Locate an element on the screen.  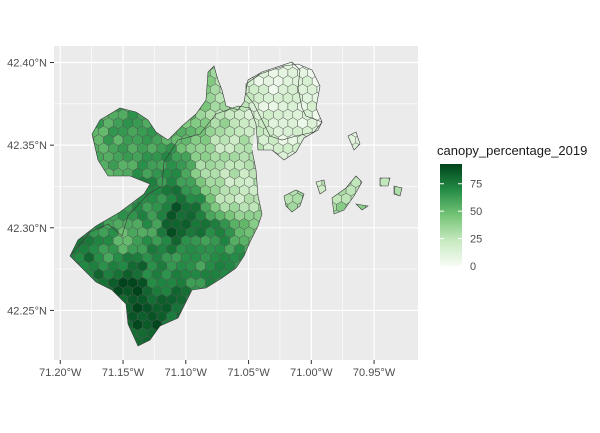
legend-ticks: 0 25 50 75 is located at coordinates (461, 226).